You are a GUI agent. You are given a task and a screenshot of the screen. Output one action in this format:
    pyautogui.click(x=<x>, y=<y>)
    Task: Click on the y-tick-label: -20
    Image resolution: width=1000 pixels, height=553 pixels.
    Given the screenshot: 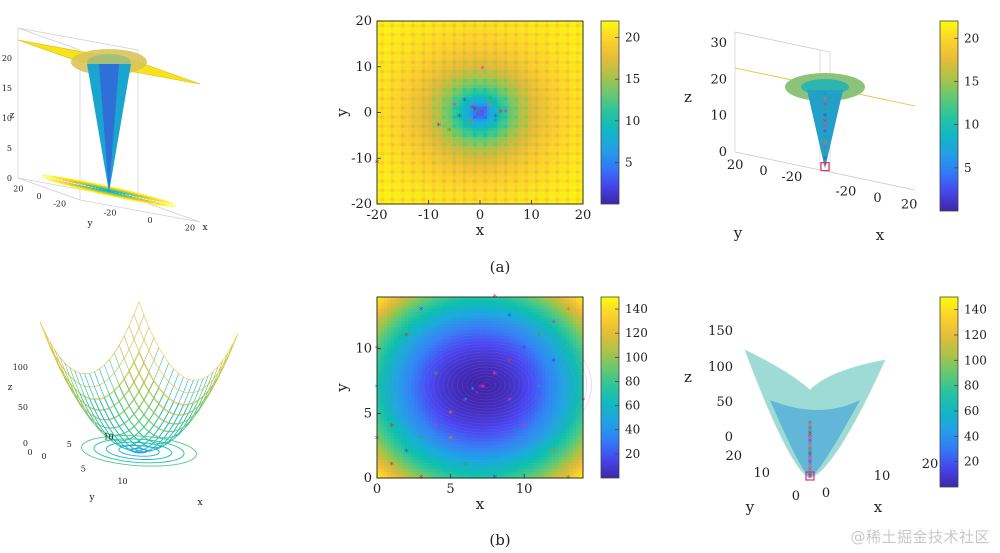 What is the action you would take?
    pyautogui.click(x=59, y=203)
    